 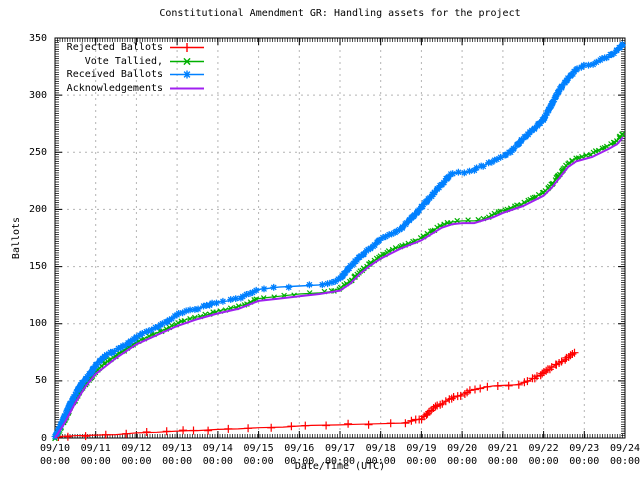 I want to click on x-axis-label: Date/Time (UTC), so click(x=340, y=466).